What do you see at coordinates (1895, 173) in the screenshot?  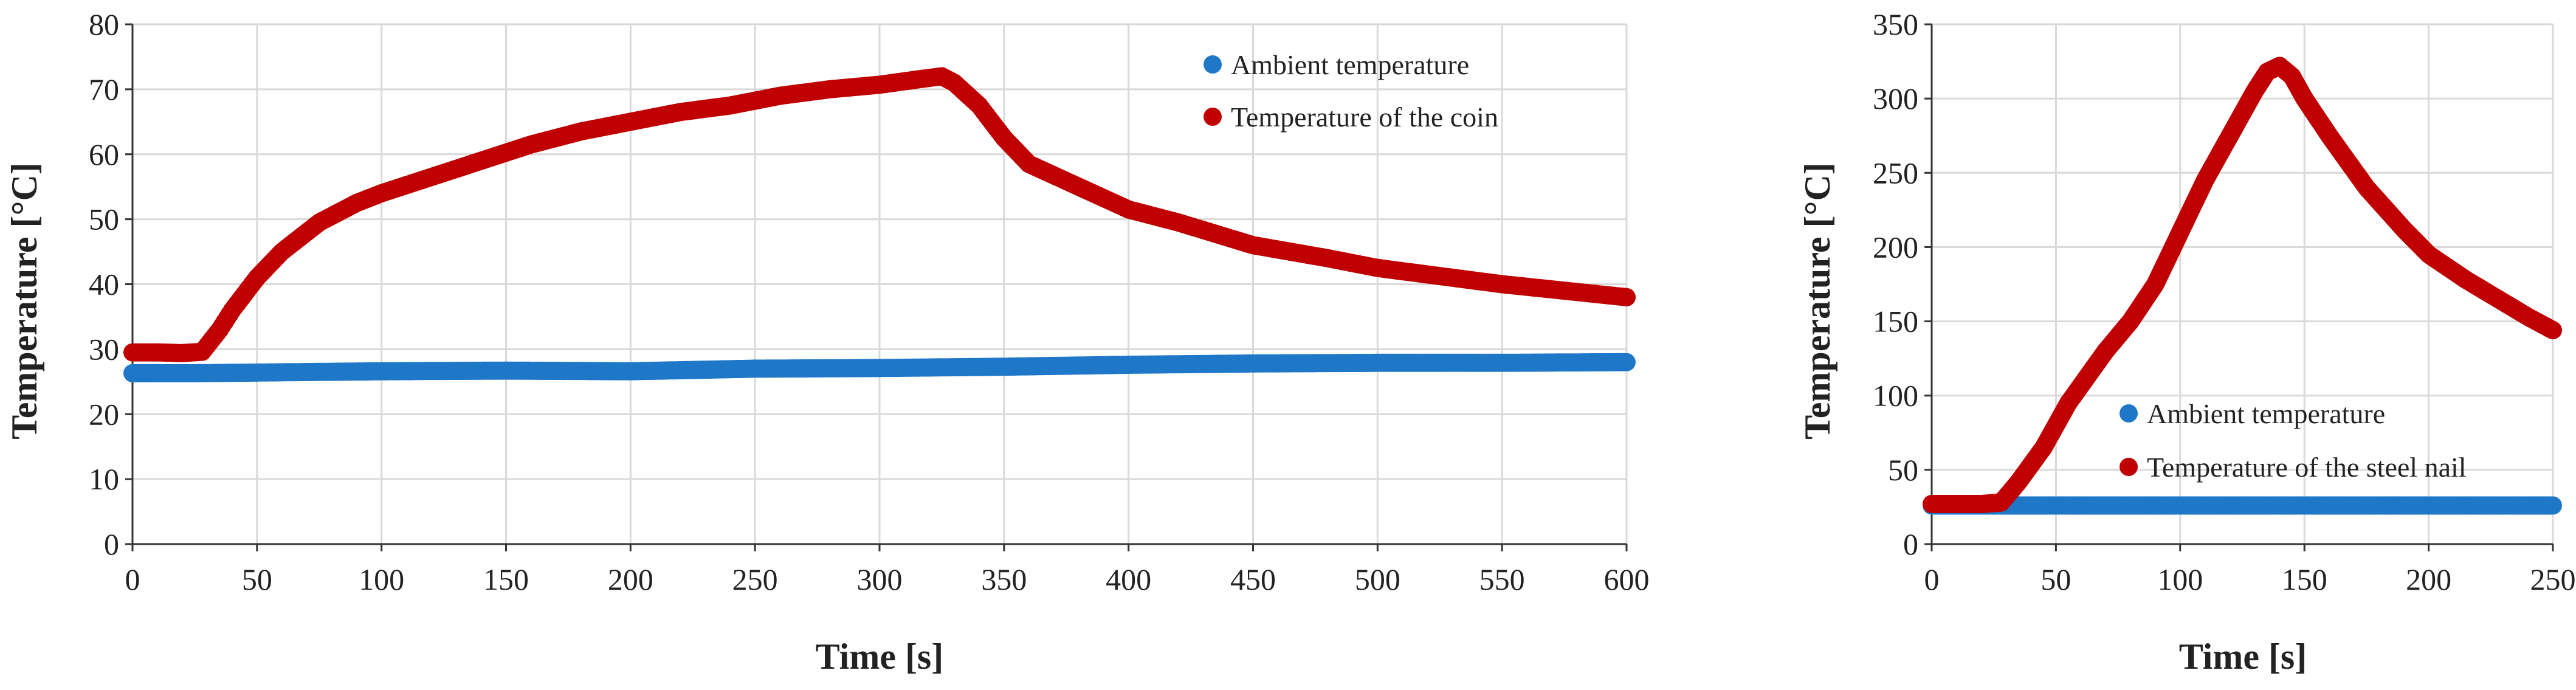 I see `c1-y-tick-label: 250` at bounding box center [1895, 173].